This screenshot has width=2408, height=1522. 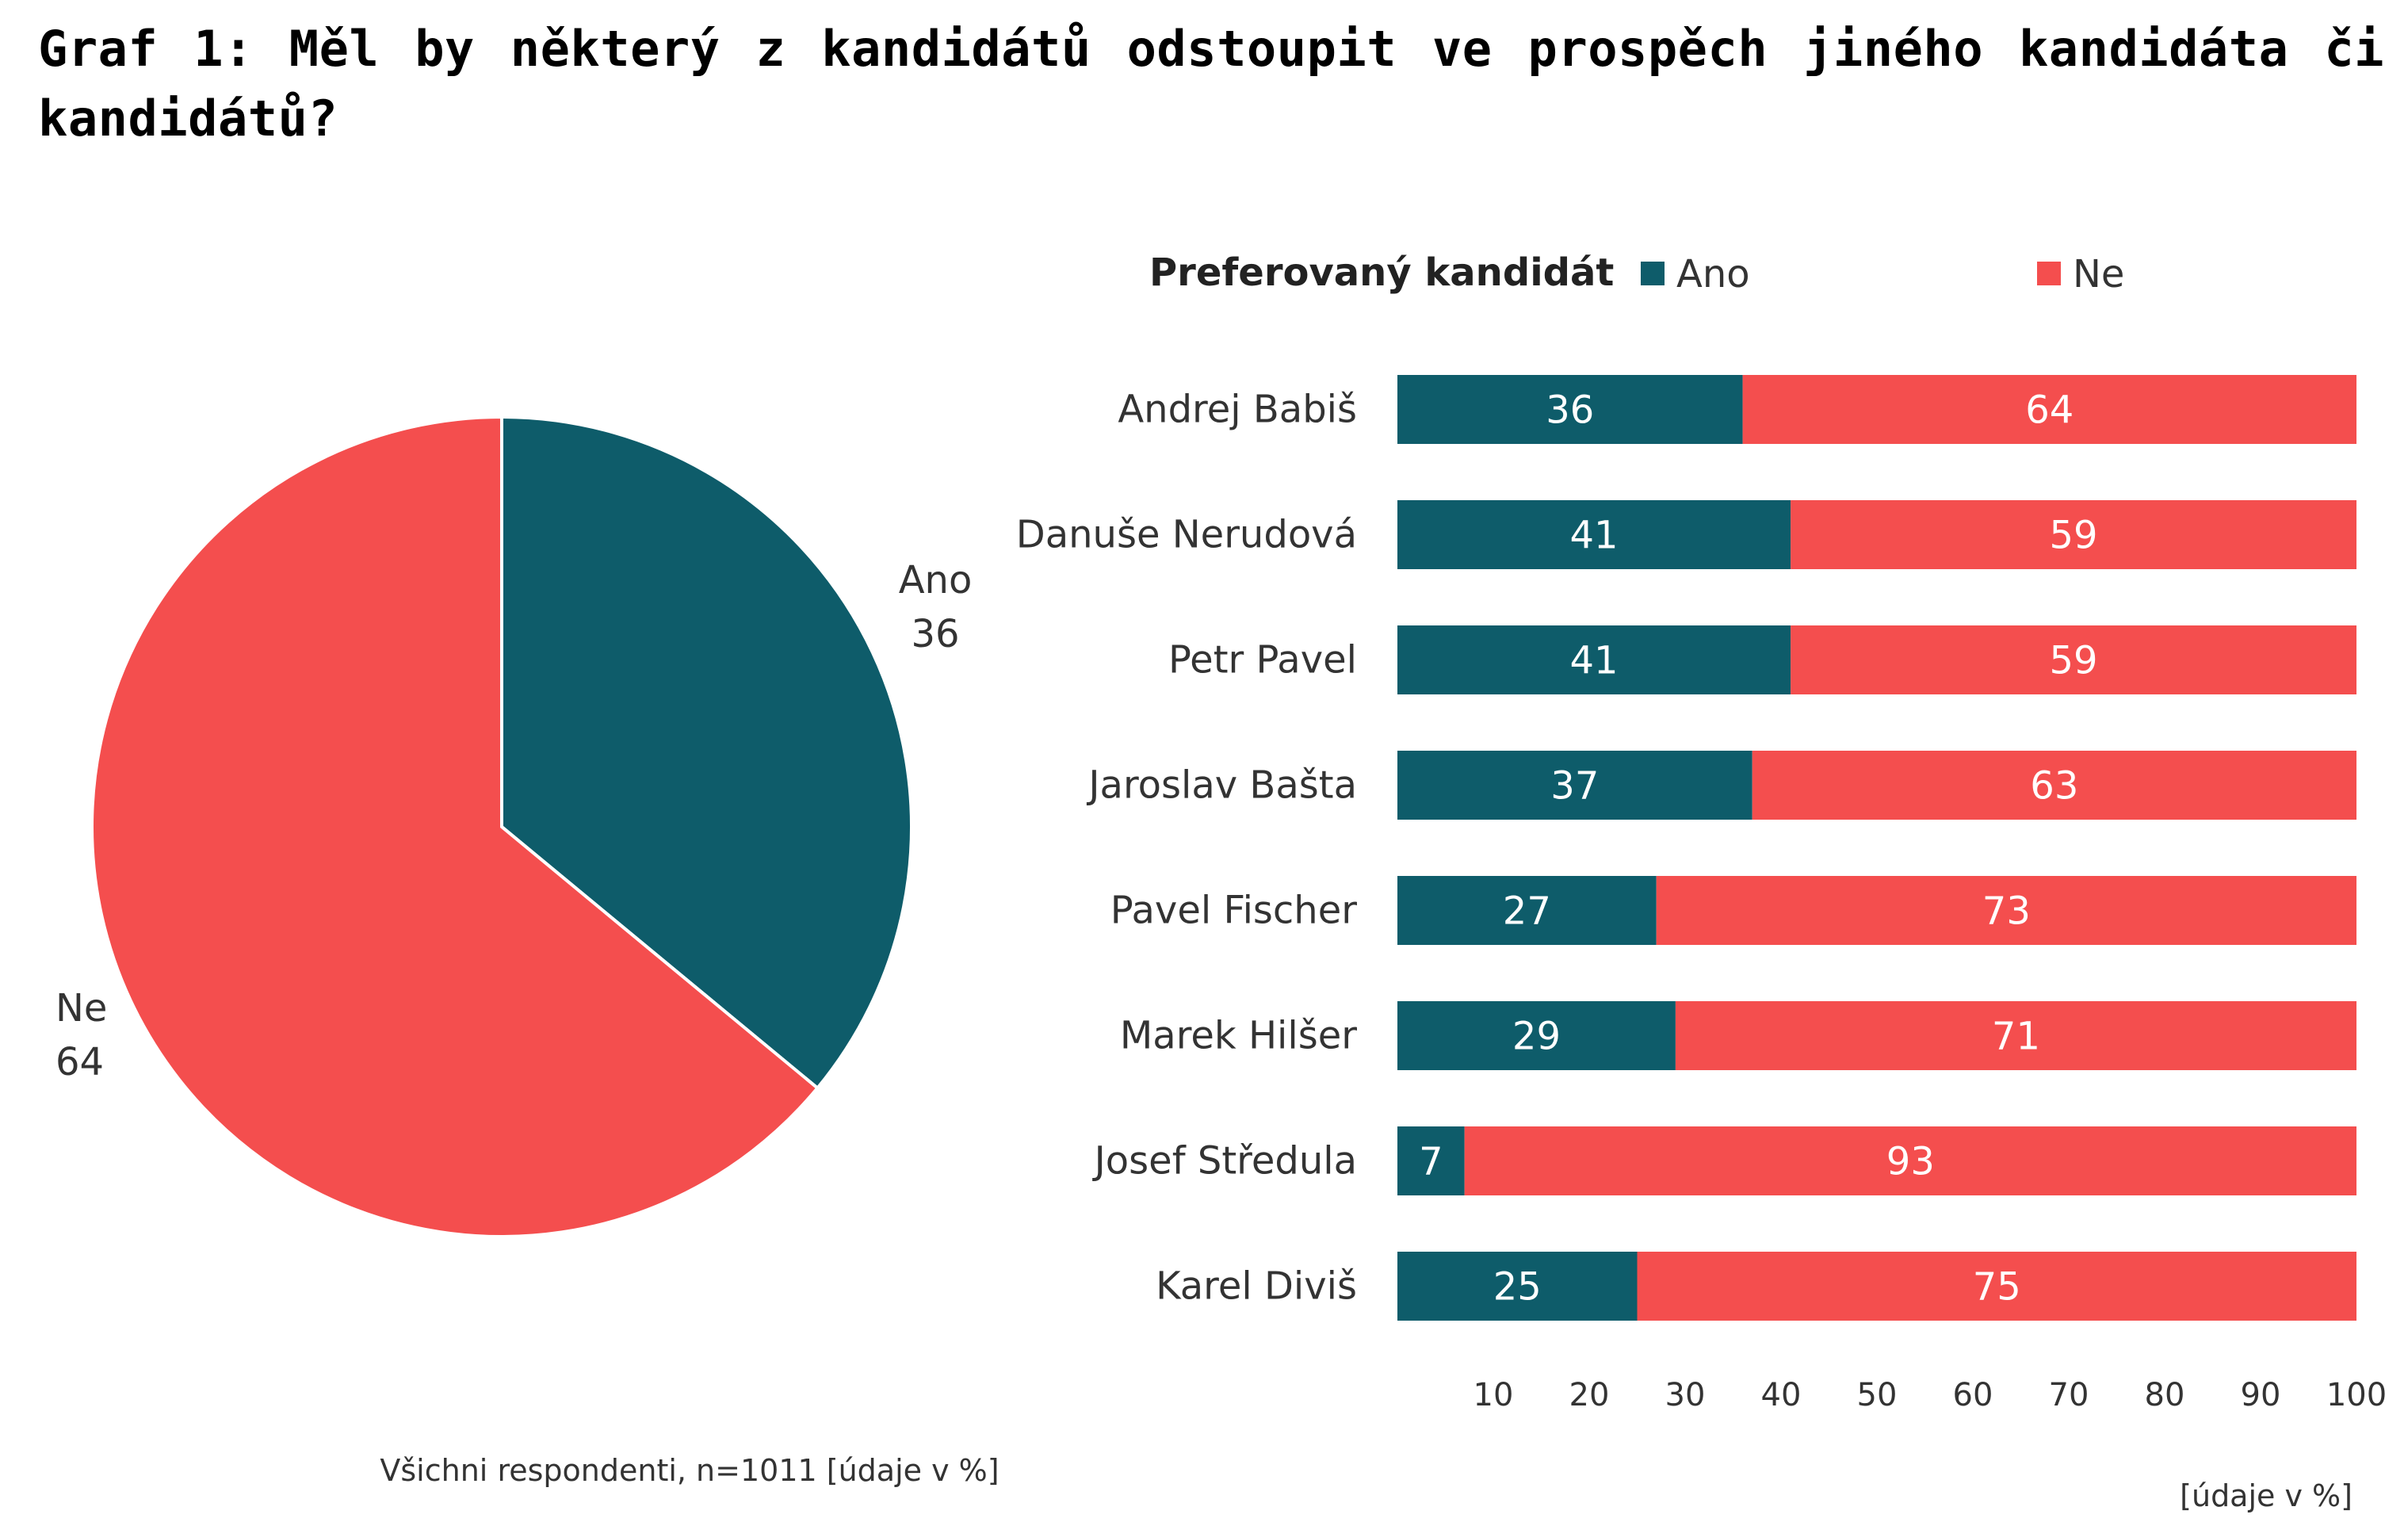 I want to click on x-tick-label: 50, so click(x=1877, y=1395).